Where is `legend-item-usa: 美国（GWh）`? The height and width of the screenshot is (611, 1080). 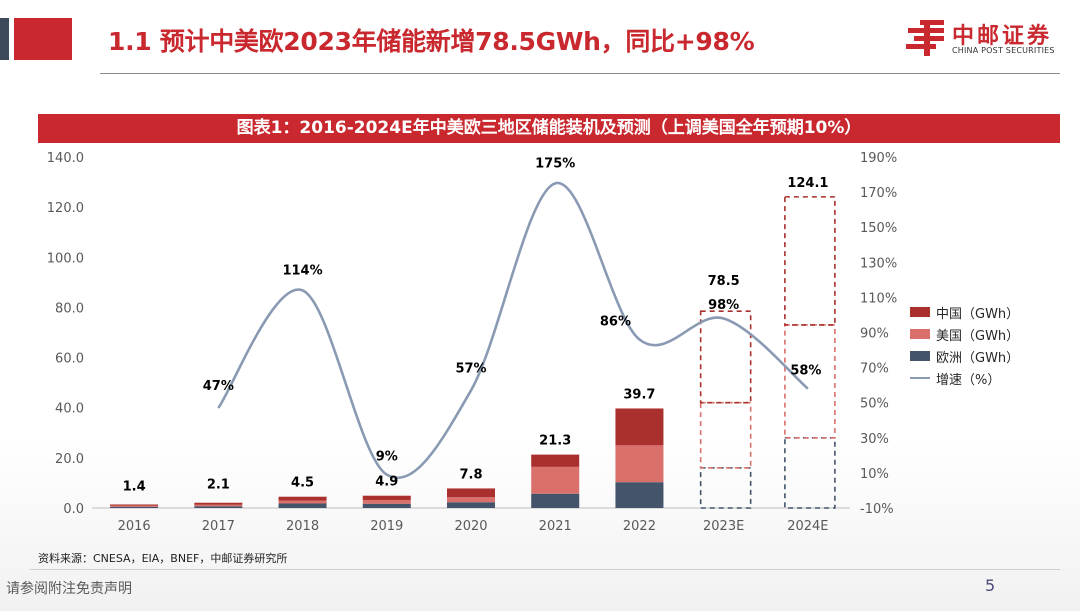
legend-item-usa: 美国（GWh） is located at coordinates (964, 334).